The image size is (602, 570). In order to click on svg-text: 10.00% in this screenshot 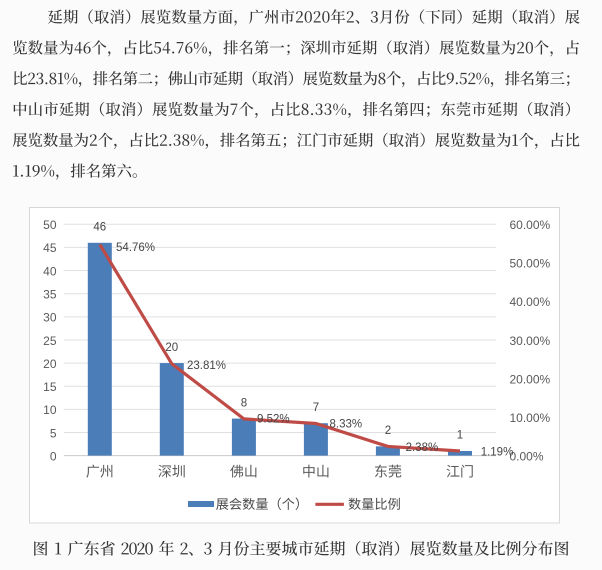, I will do `click(530, 418)`.